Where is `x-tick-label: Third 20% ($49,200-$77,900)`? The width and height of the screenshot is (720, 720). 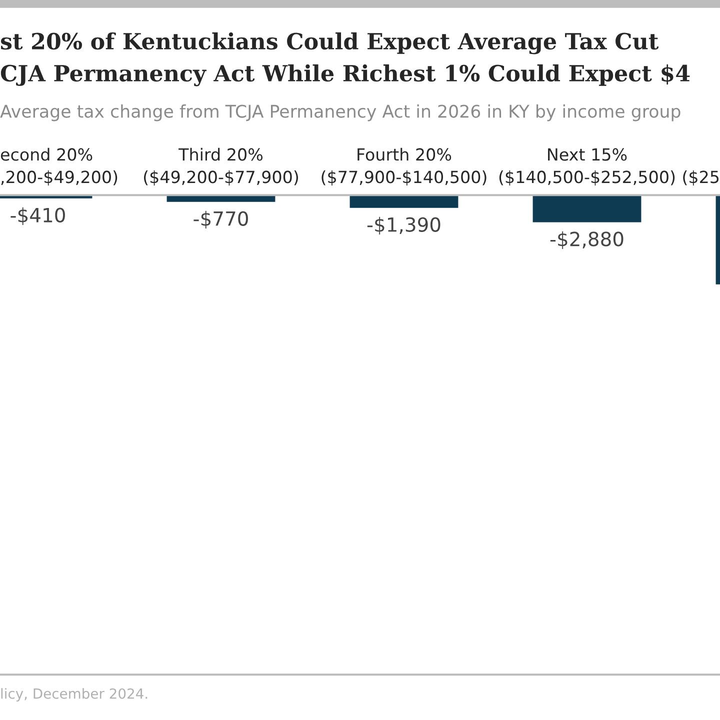 x-tick-label: Third 20% ($49,200-$77,900) is located at coordinates (221, 167).